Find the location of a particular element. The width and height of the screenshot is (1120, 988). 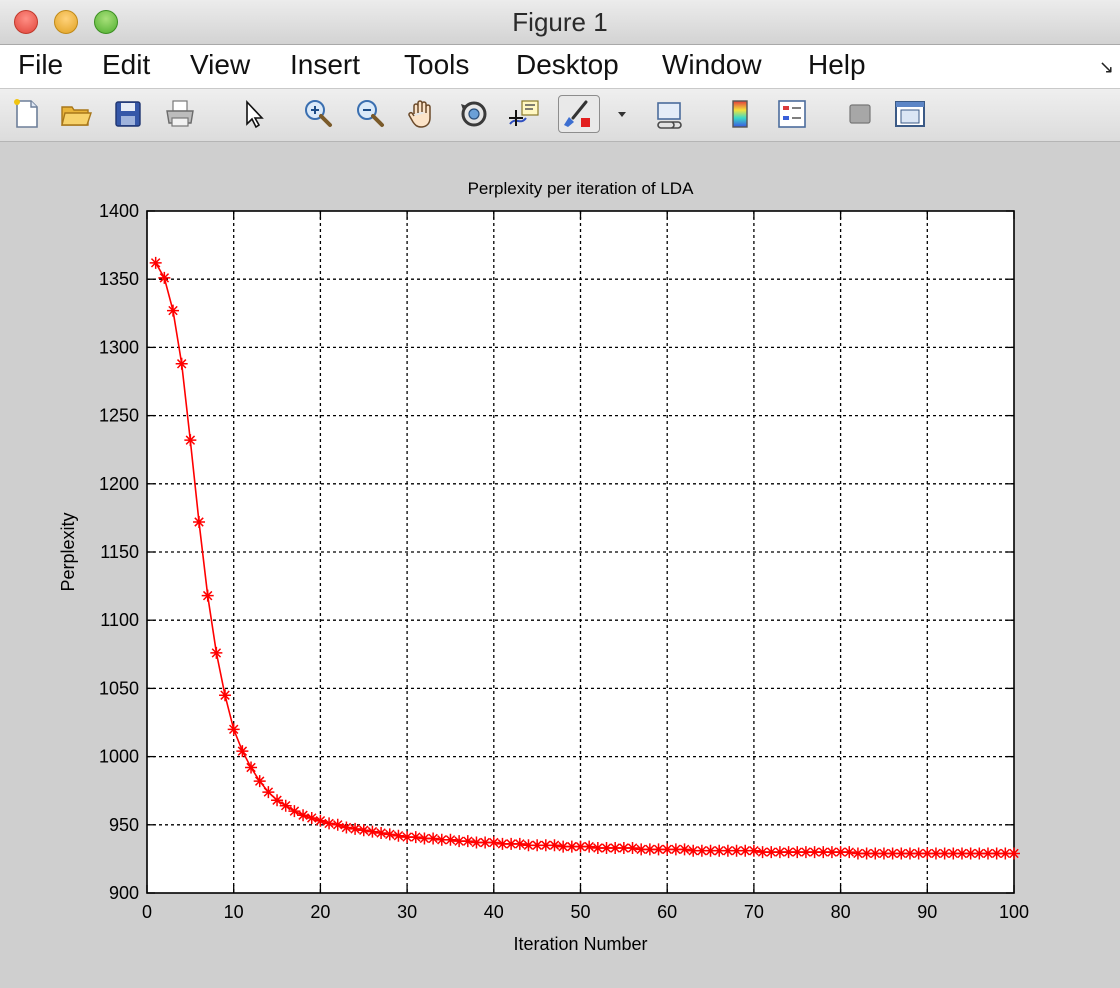

dock-arrow-icon: ↘ is located at coordinates (1106, 67).